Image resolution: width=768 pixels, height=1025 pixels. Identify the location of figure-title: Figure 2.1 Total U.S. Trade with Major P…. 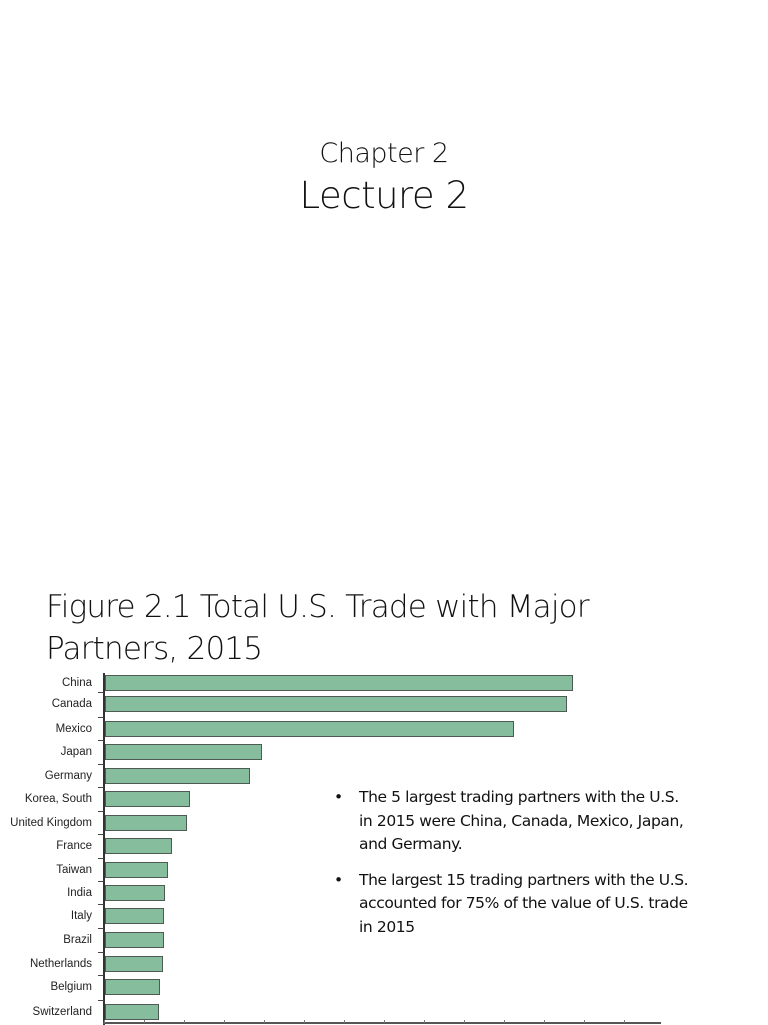
(318, 628).